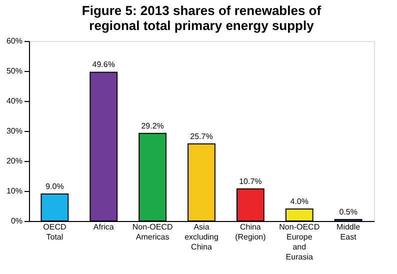 The width and height of the screenshot is (397, 274). Describe the element at coordinates (103, 65) in the screenshot. I see `data-label: 49.6%` at that location.